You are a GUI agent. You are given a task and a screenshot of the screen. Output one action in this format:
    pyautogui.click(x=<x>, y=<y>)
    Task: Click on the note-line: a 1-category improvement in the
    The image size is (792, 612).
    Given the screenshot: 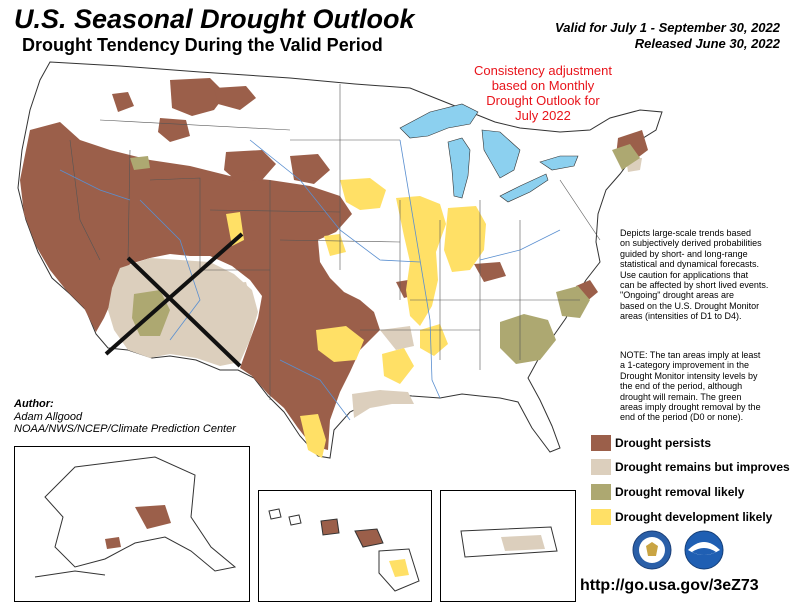 What is the action you would take?
    pyautogui.click(x=685, y=365)
    